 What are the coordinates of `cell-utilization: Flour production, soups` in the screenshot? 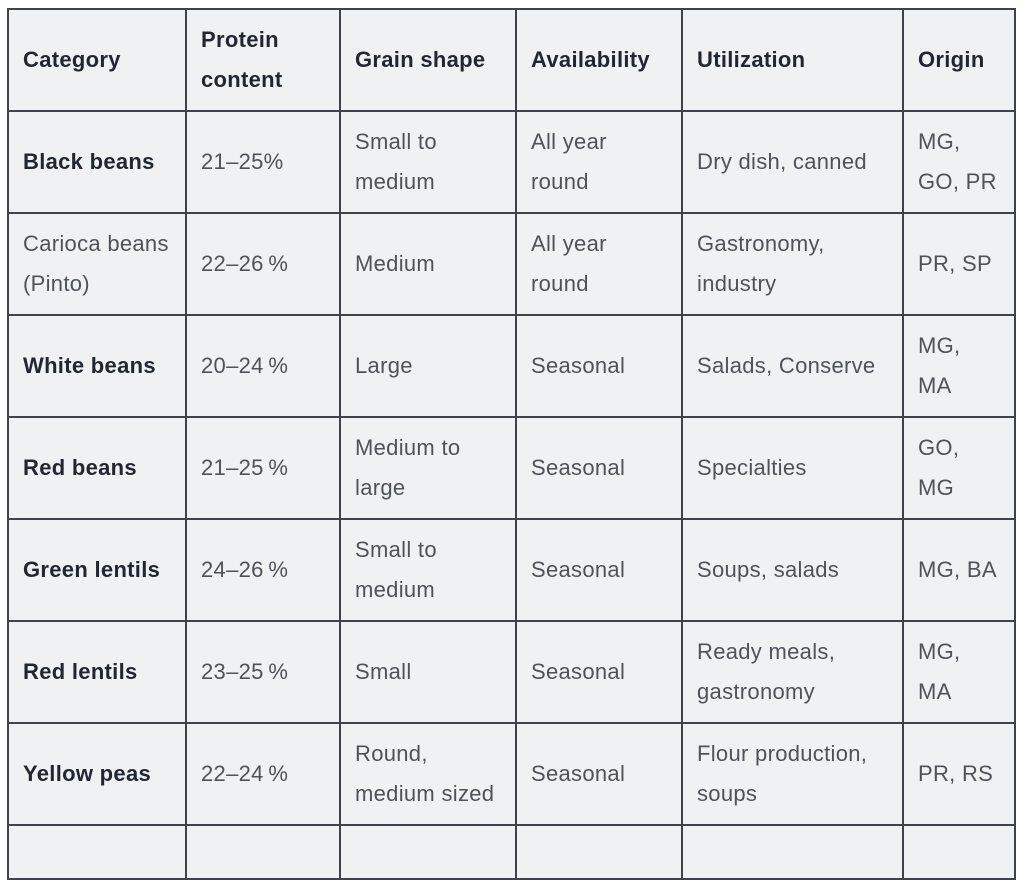 It's located at (792, 774).